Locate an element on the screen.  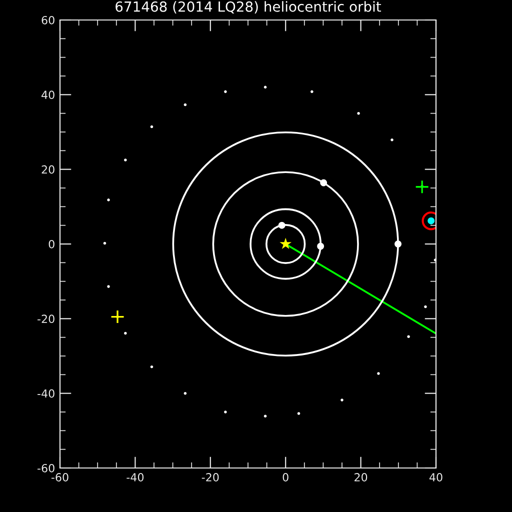
y-tick-label: 40 is located at coordinates (48, 95).